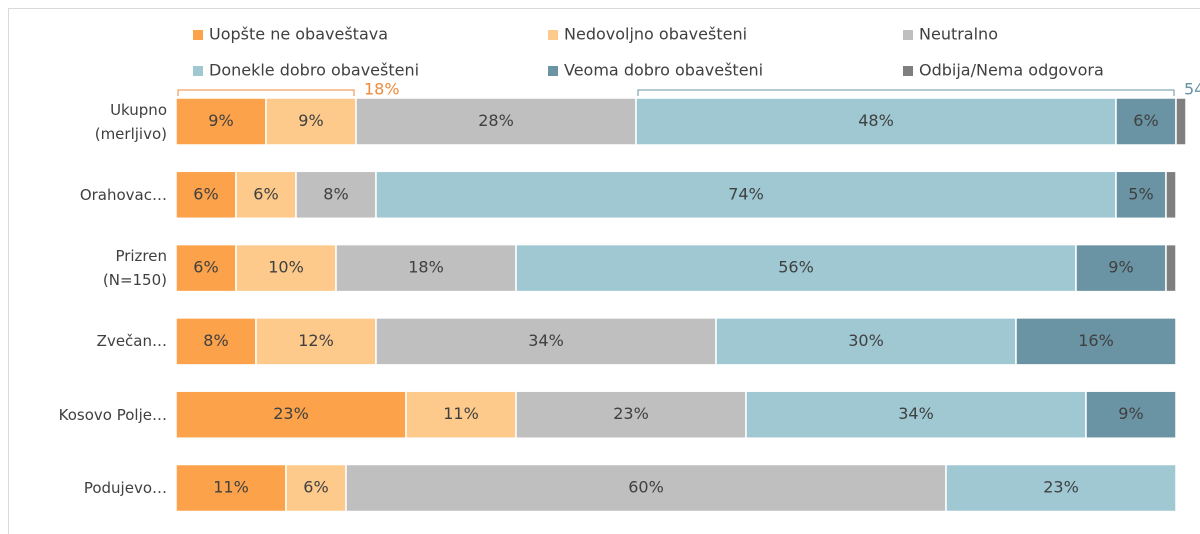  What do you see at coordinates (134, 268) in the screenshot?
I see `y-tick-label: Prizren (N=150)` at bounding box center [134, 268].